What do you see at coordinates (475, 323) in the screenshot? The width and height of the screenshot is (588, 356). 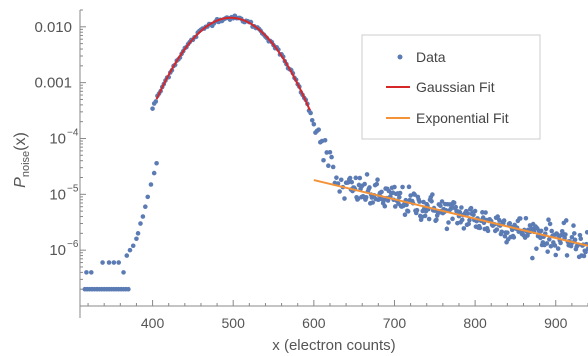 I see `x-tick-label: 800` at bounding box center [475, 323].